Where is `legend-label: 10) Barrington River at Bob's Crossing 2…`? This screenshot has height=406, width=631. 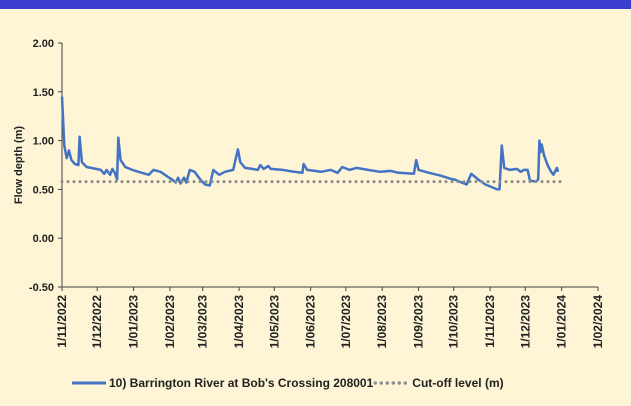
legend-label: 10) Barrington River at Bob's Crossing 2… is located at coordinates (241, 383).